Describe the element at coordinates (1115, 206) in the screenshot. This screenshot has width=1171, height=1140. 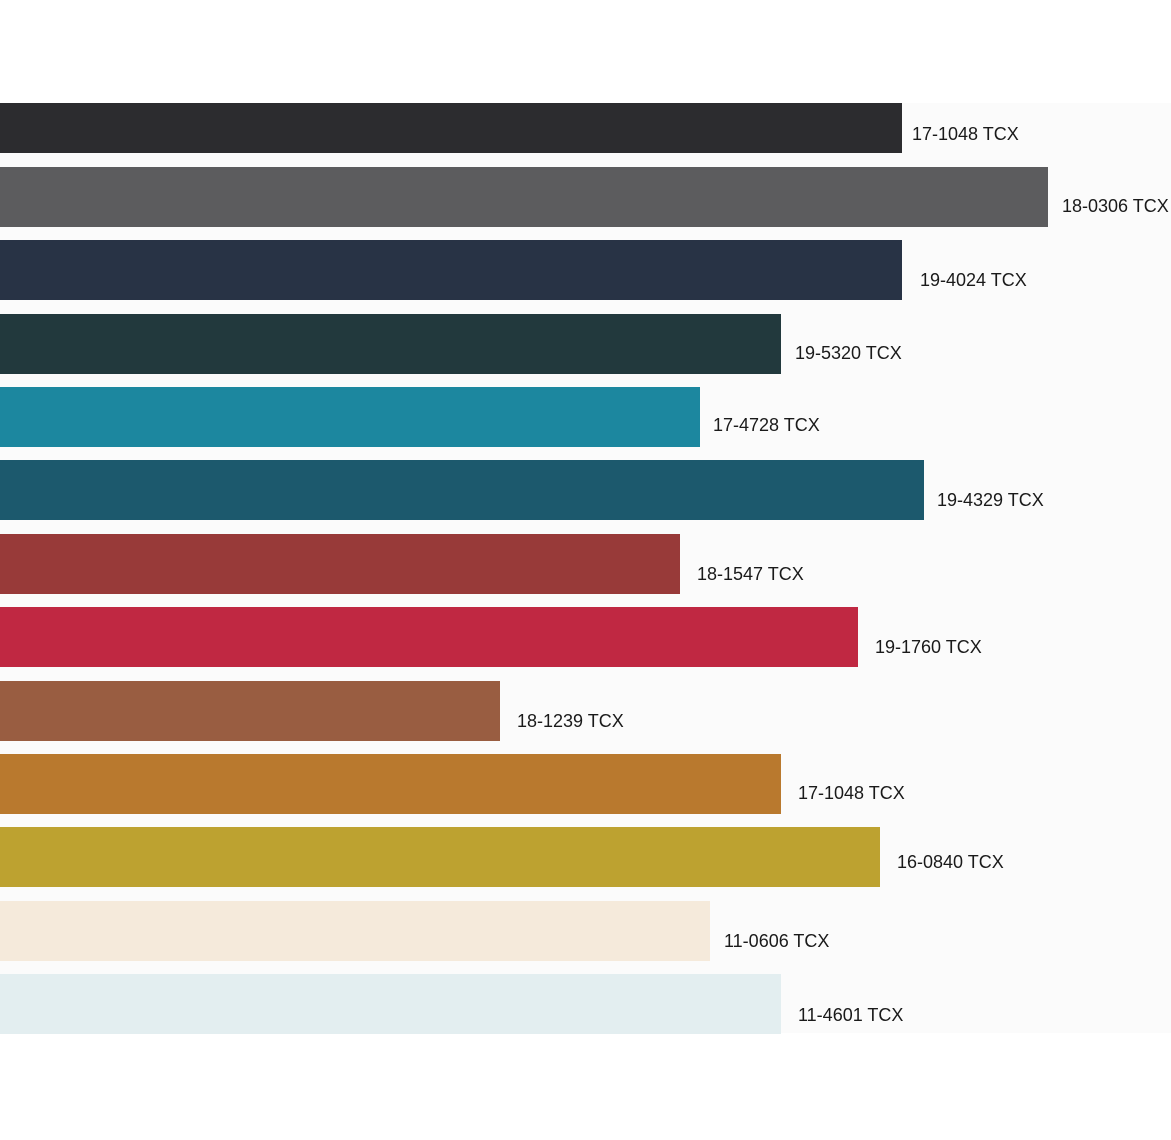
I see `color-code-label: 18-0306 TCX` at that location.